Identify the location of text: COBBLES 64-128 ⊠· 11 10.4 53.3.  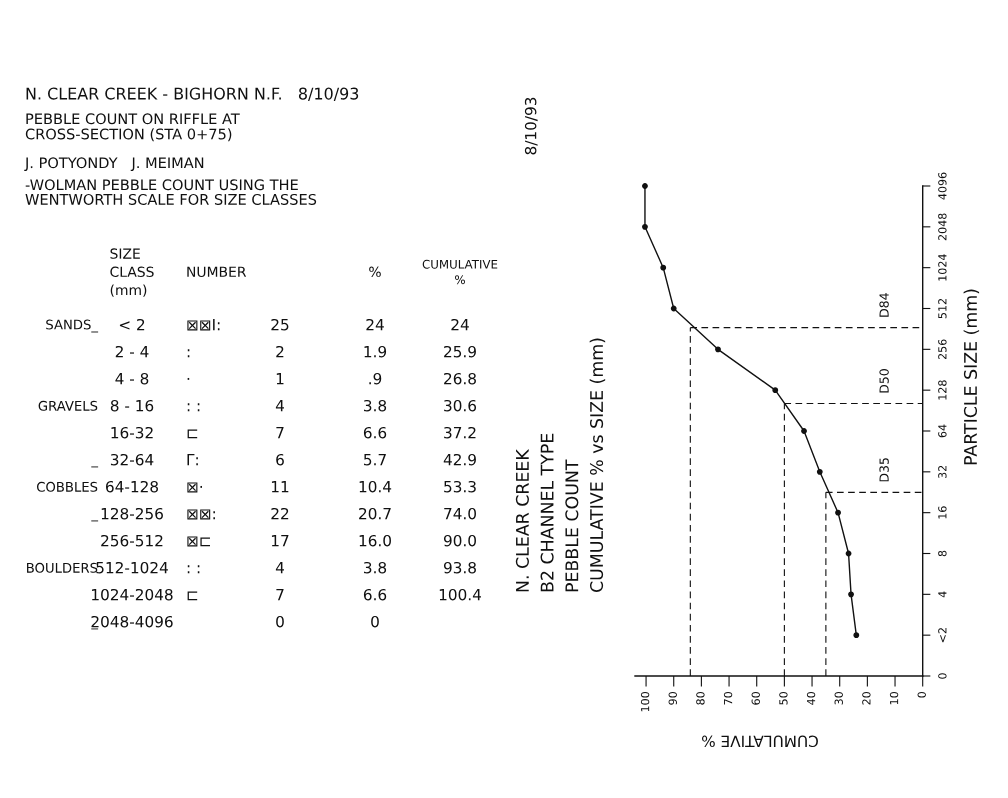
(256, 486).